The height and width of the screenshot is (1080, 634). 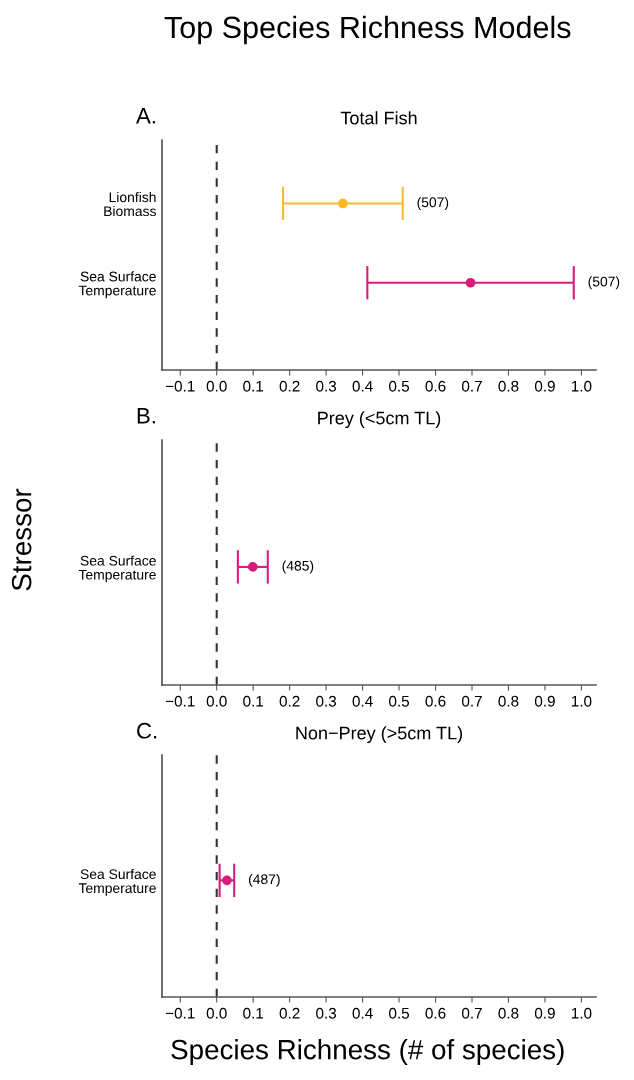 What do you see at coordinates (145, 116) in the screenshot?
I see `text: A.` at bounding box center [145, 116].